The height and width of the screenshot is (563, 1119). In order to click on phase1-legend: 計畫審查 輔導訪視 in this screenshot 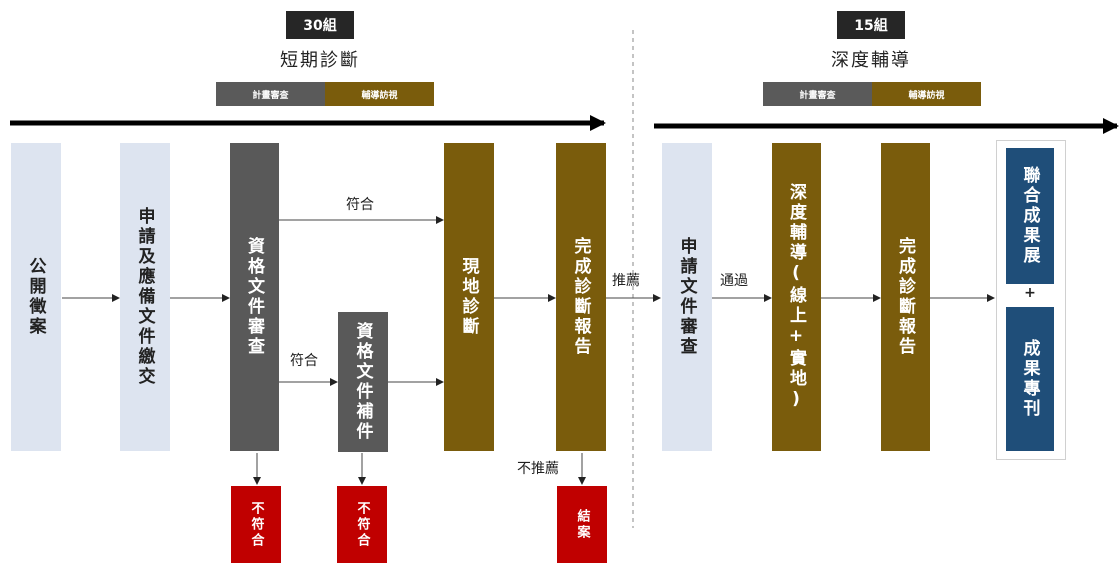, I will do `click(325, 94)`.